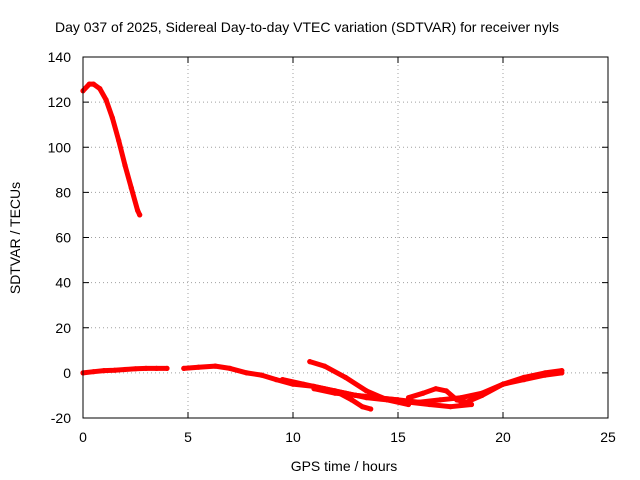  I want to click on series-rising-segment, so click(359, 383).